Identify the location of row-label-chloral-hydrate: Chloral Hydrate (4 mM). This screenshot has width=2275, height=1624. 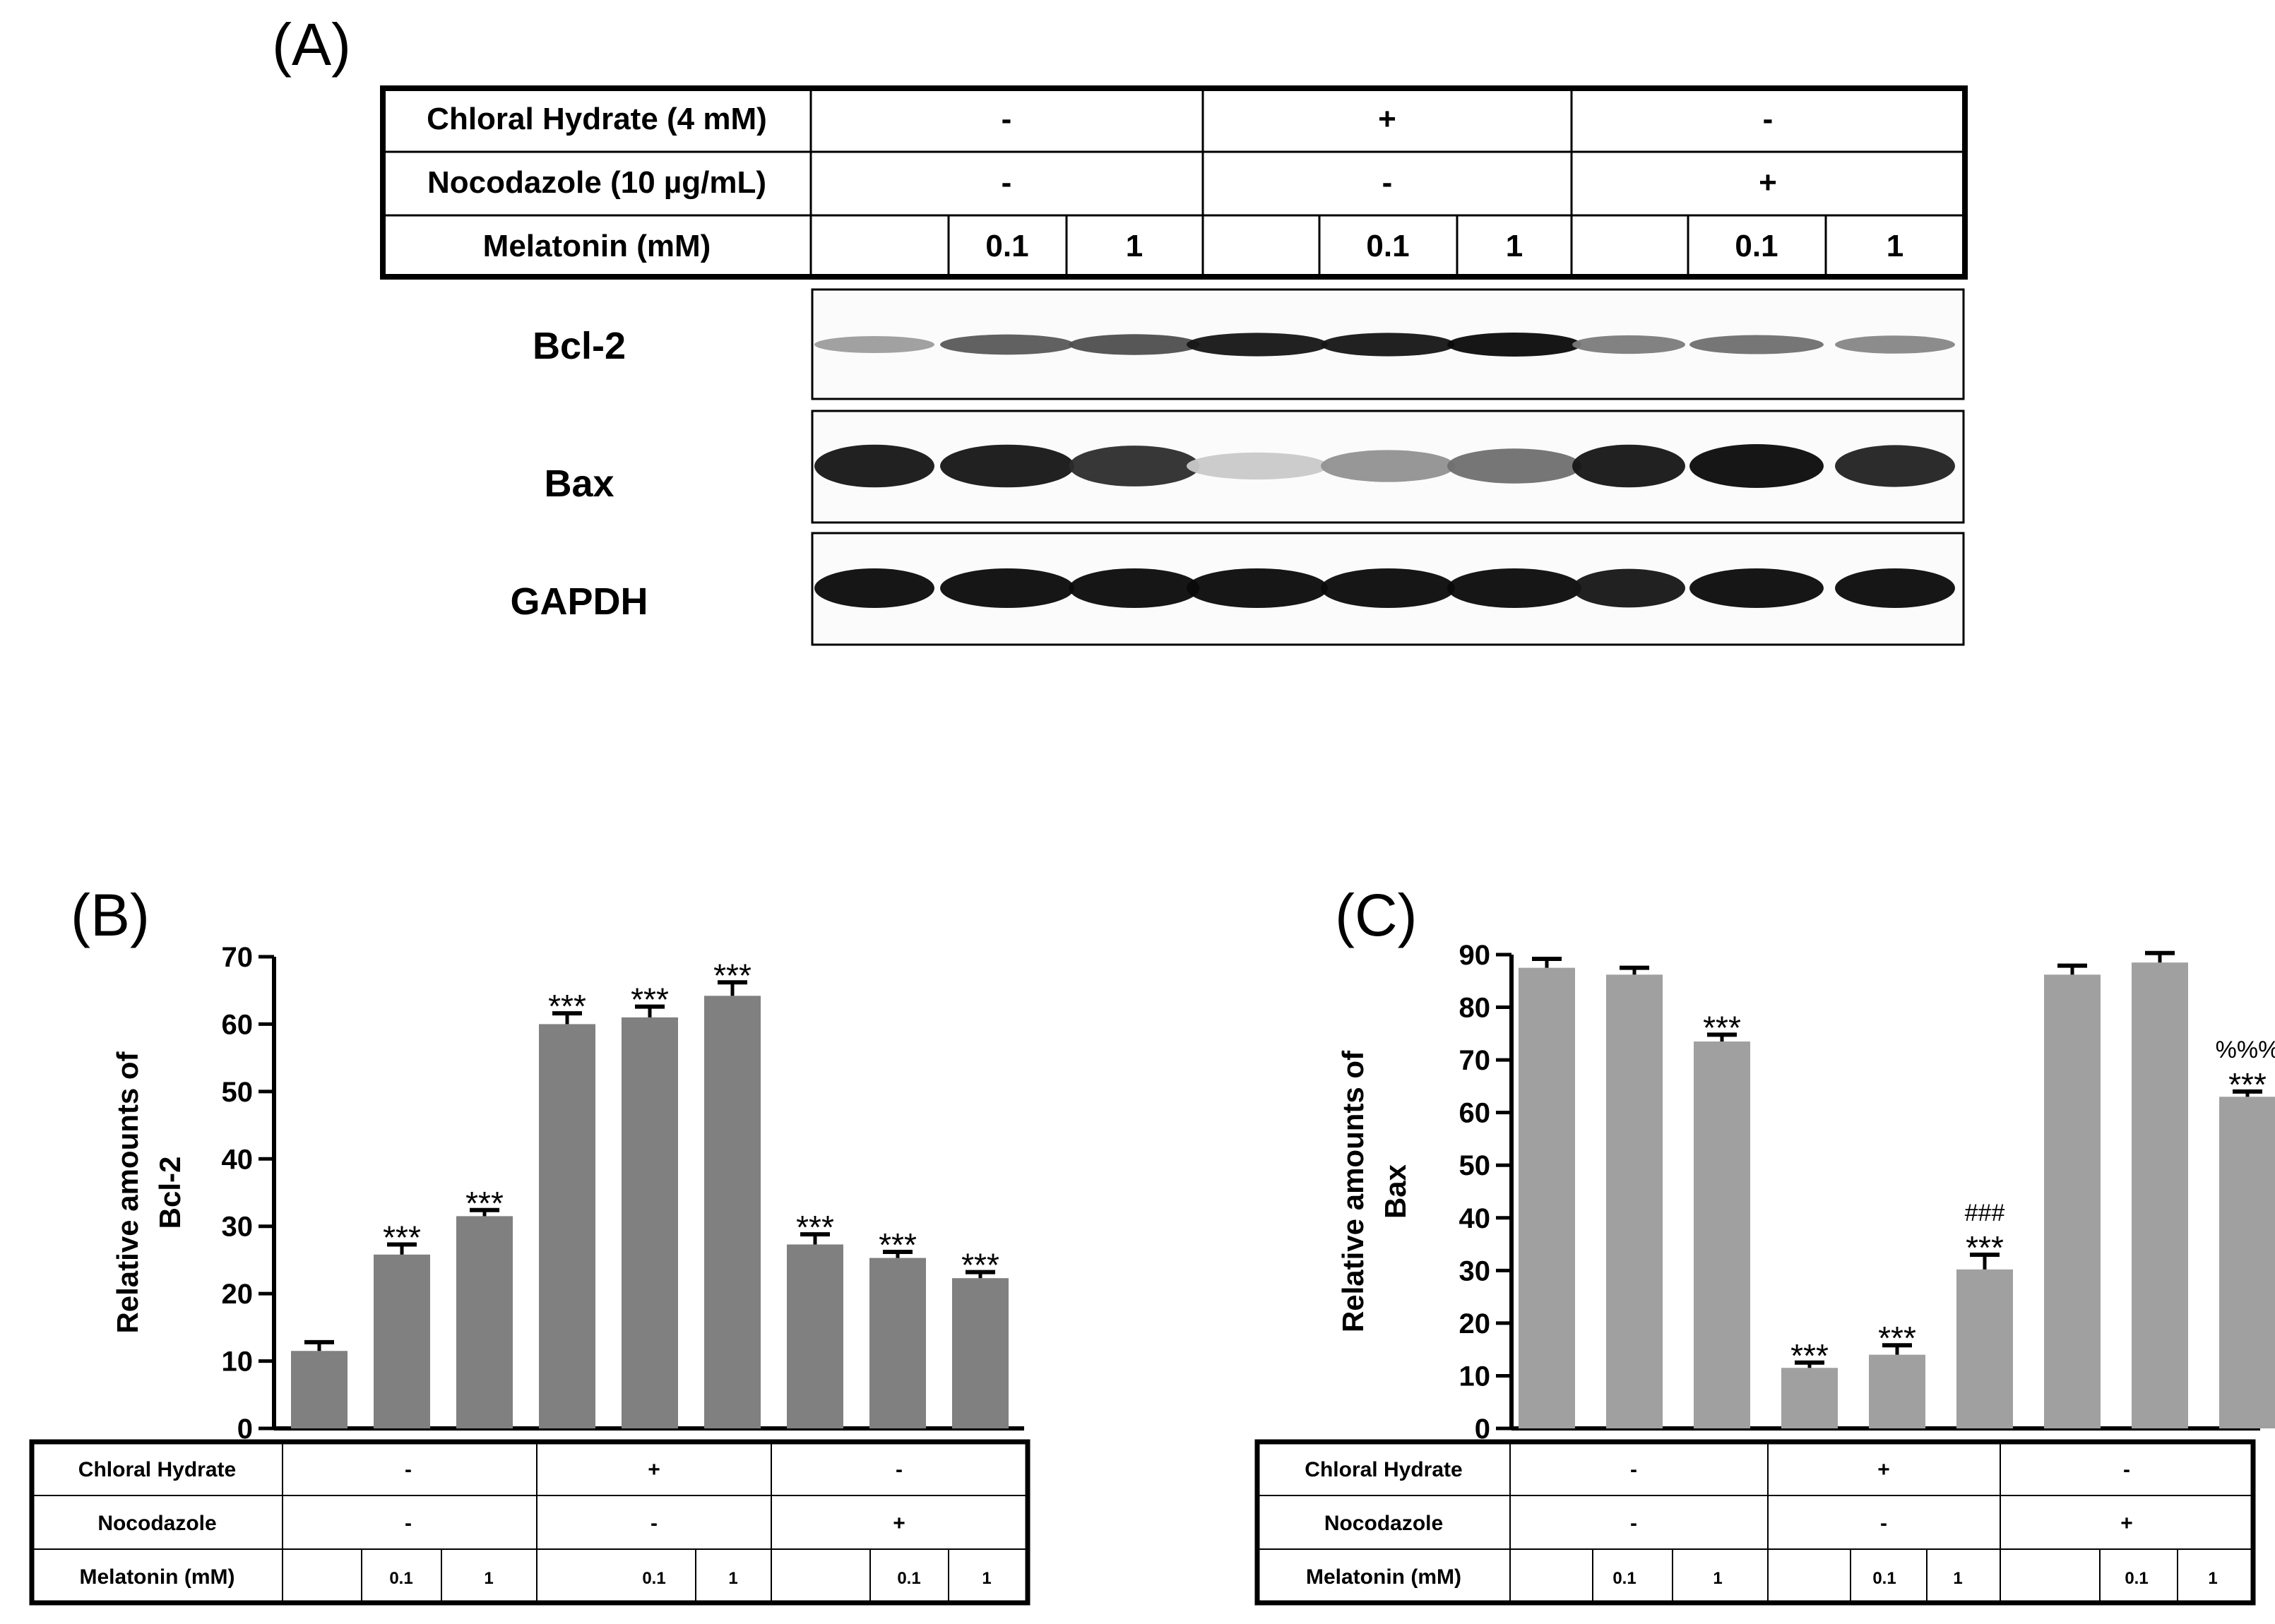
(597, 119).